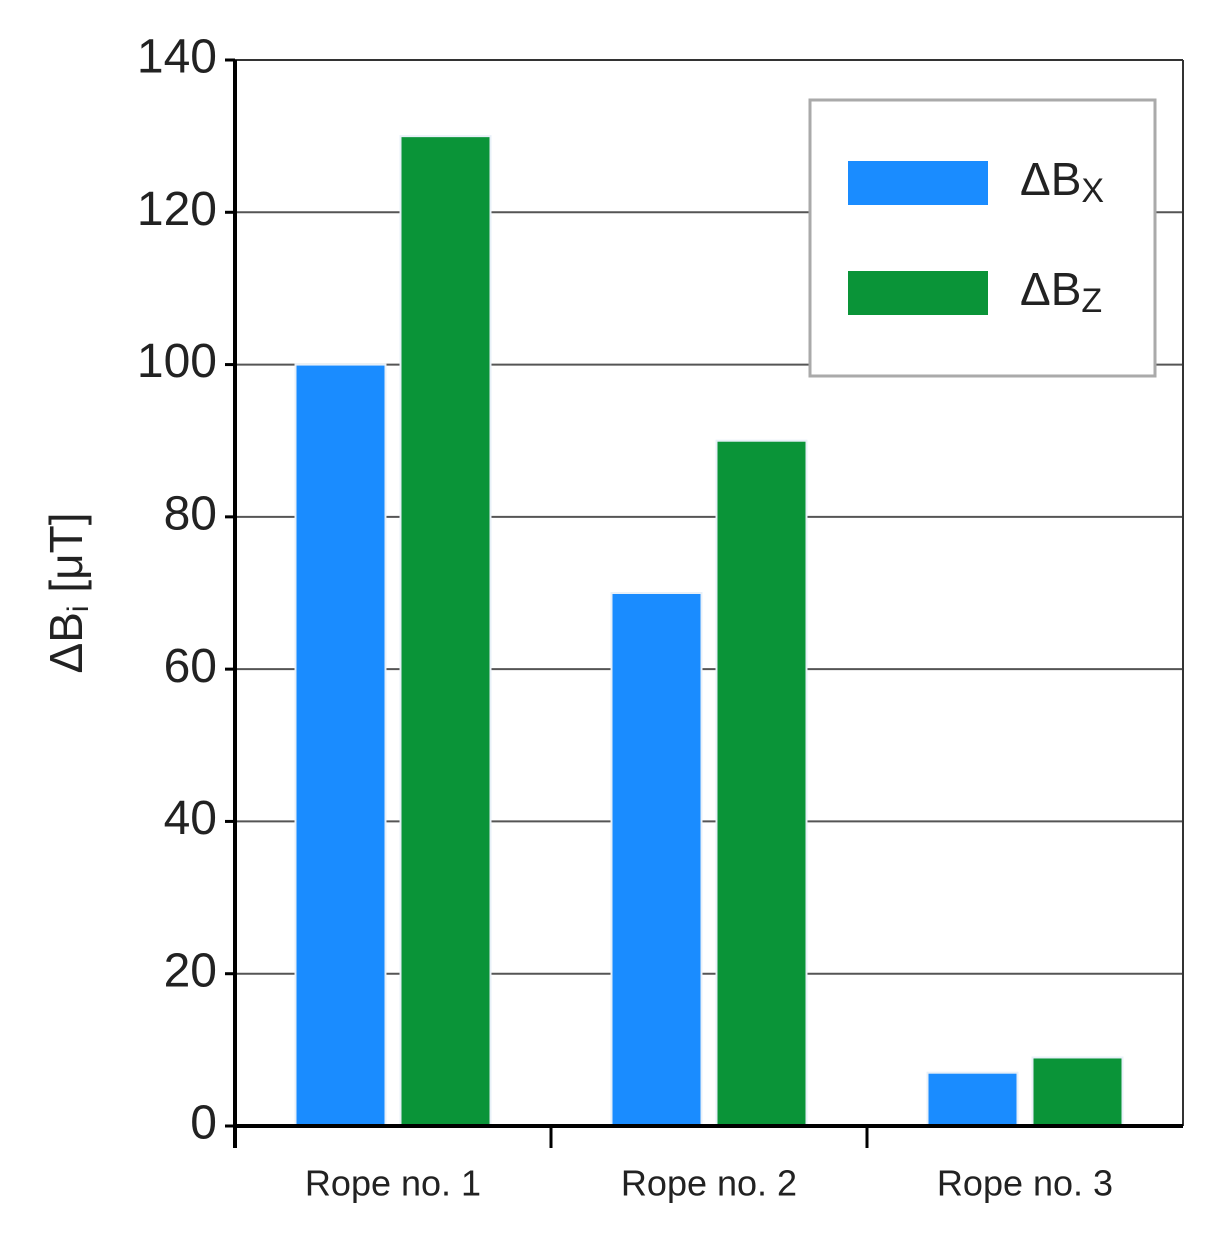  I want to click on x-tick-label: Rope no. 1, so click(393, 1183).